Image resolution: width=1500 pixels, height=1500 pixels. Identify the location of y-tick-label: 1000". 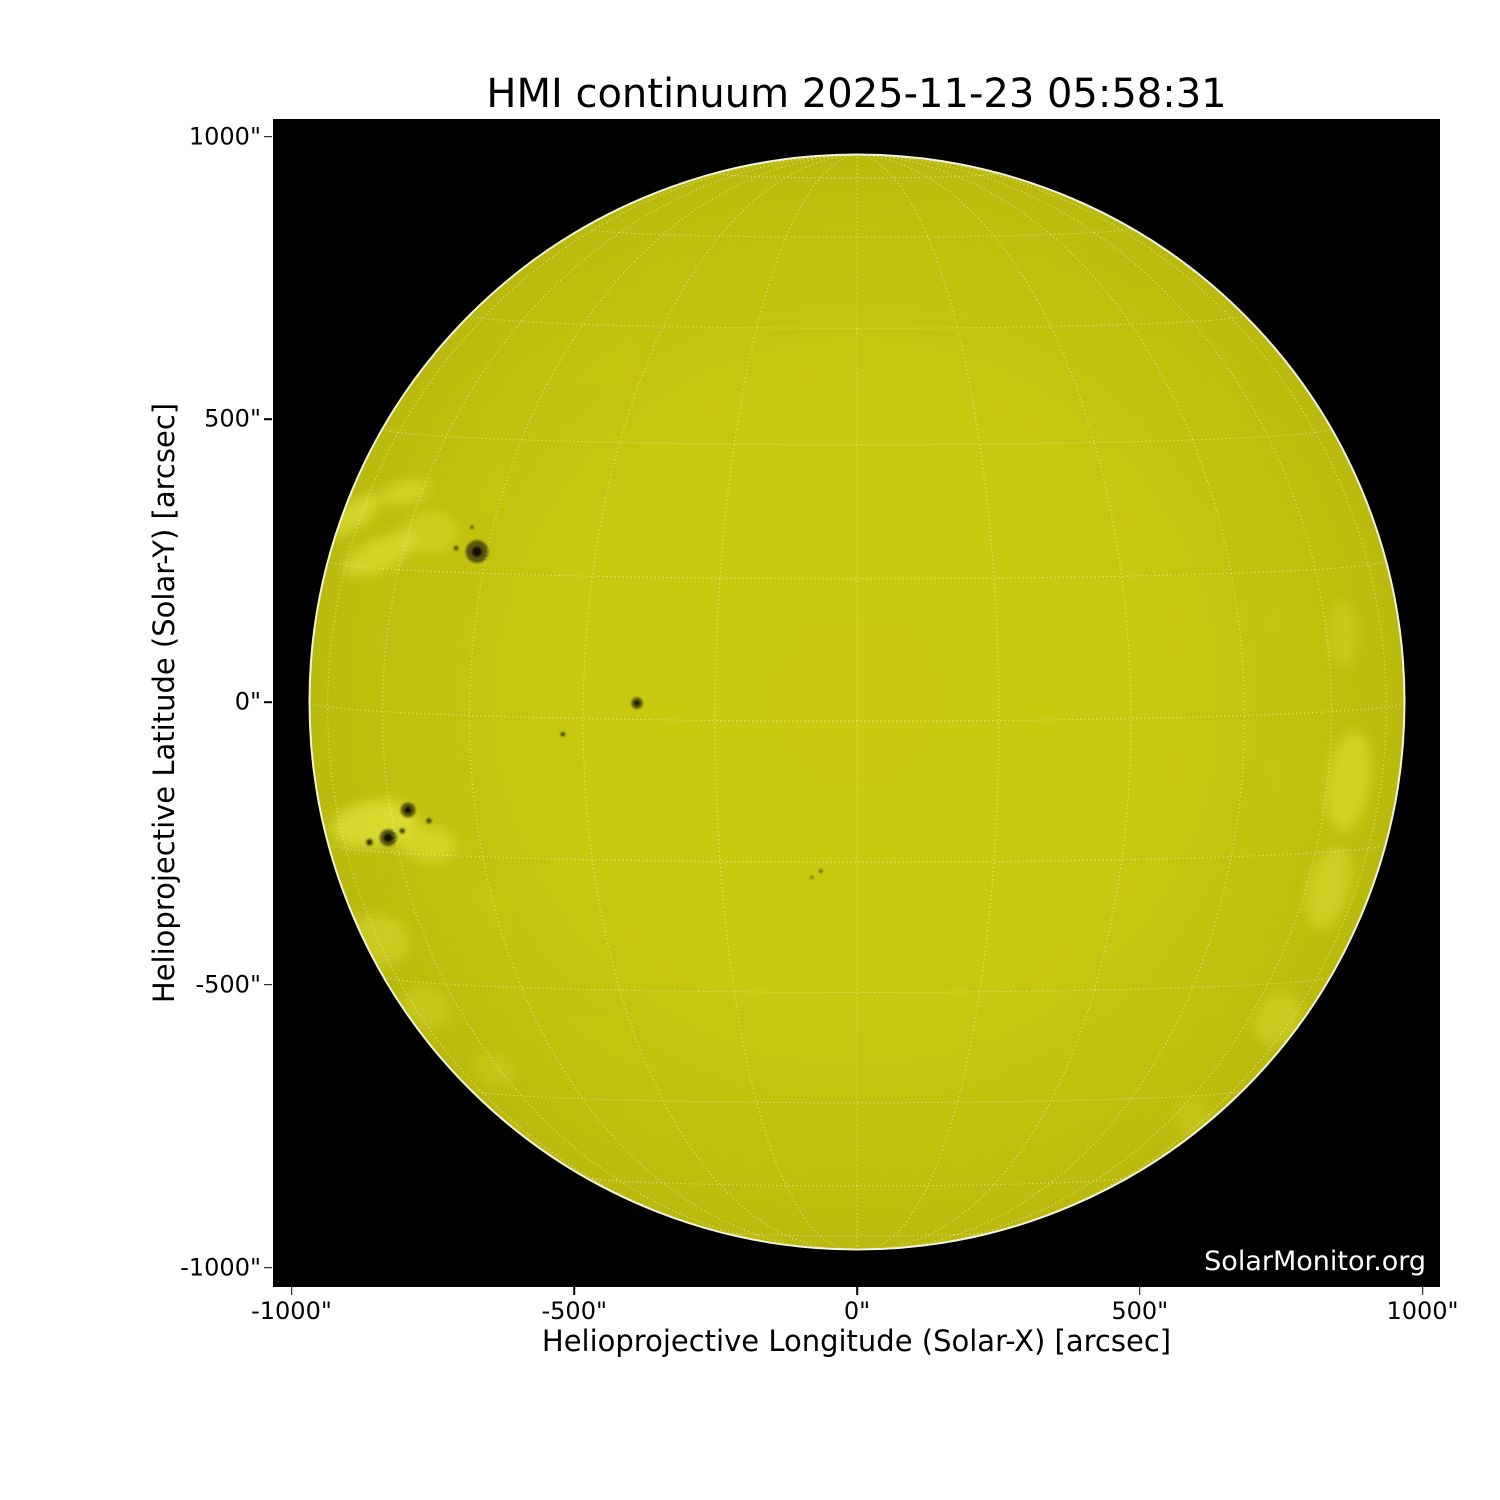
(224, 135).